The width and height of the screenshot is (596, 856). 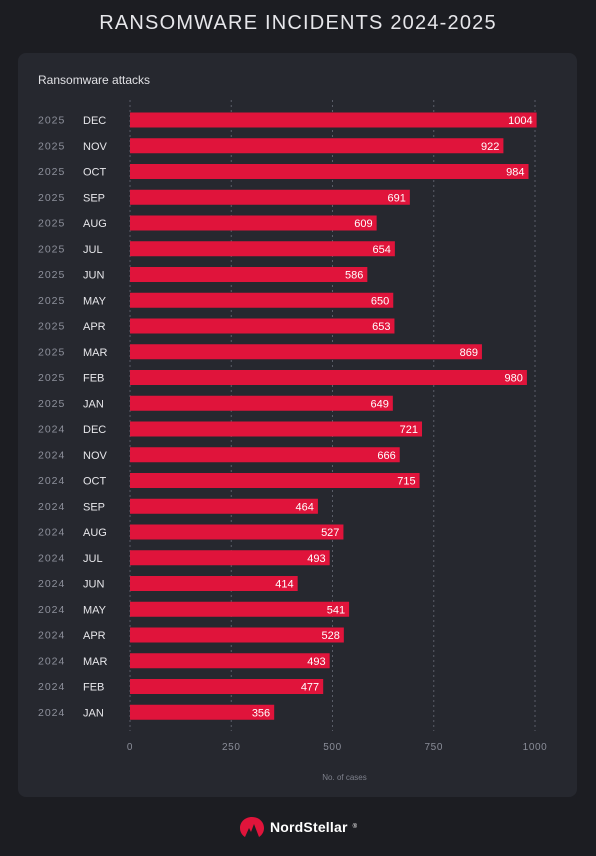 I want to click on bar-value-label: 721, so click(x=409, y=430).